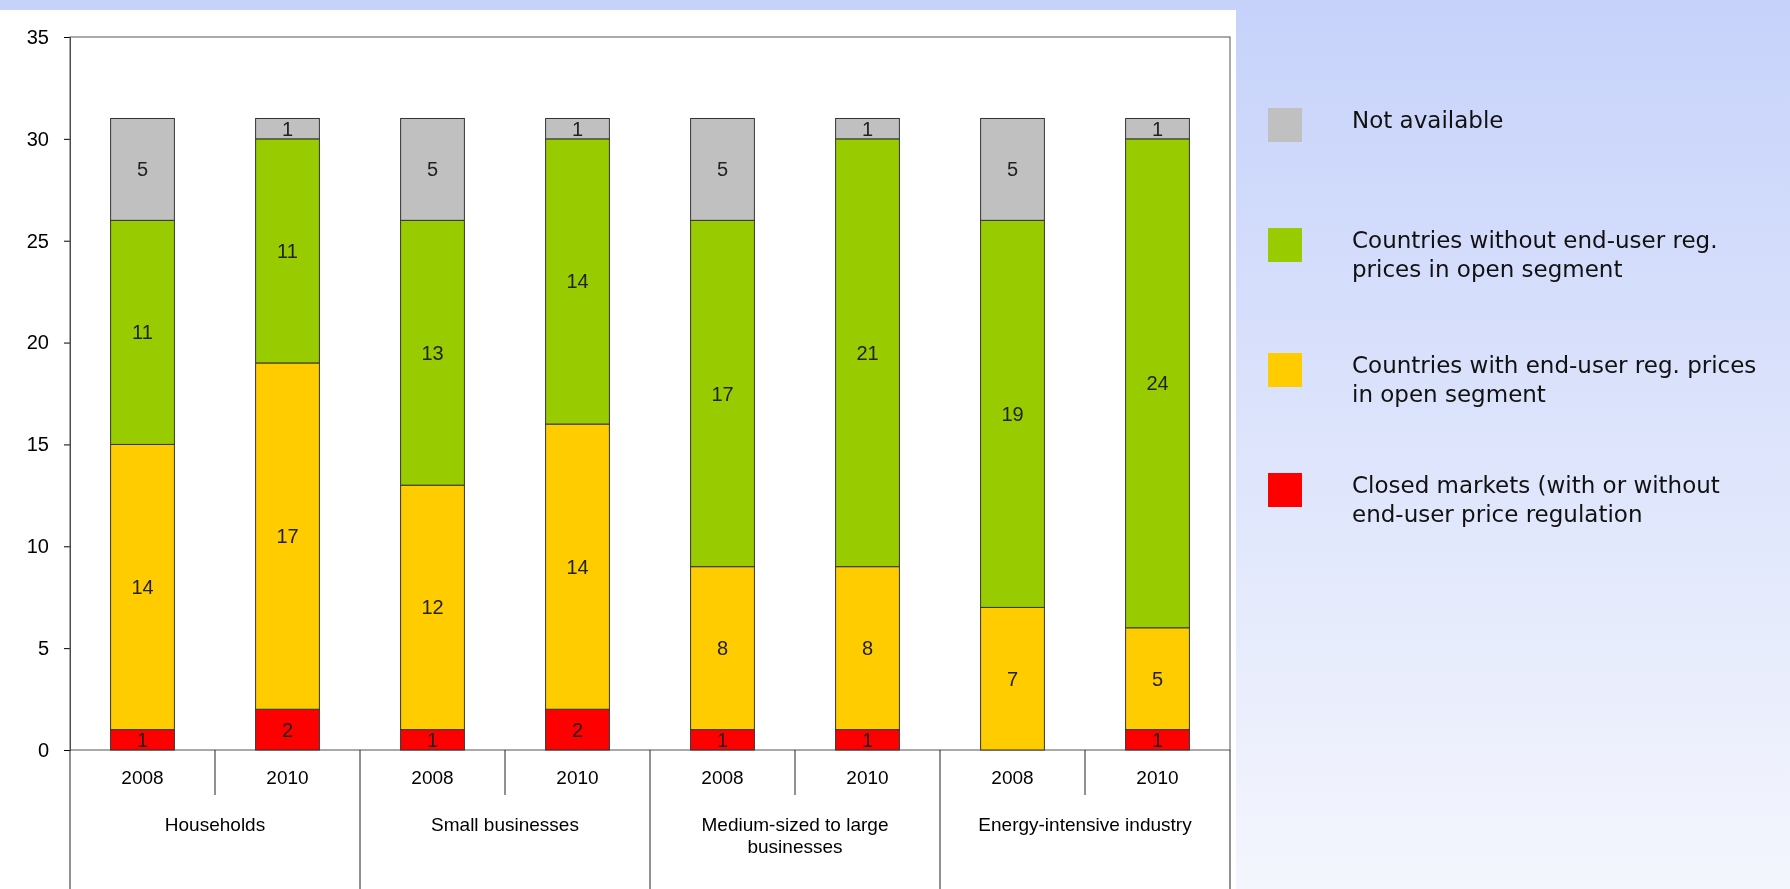 This screenshot has height=889, width=1790. I want to click on data-label: 7, so click(1012, 678).